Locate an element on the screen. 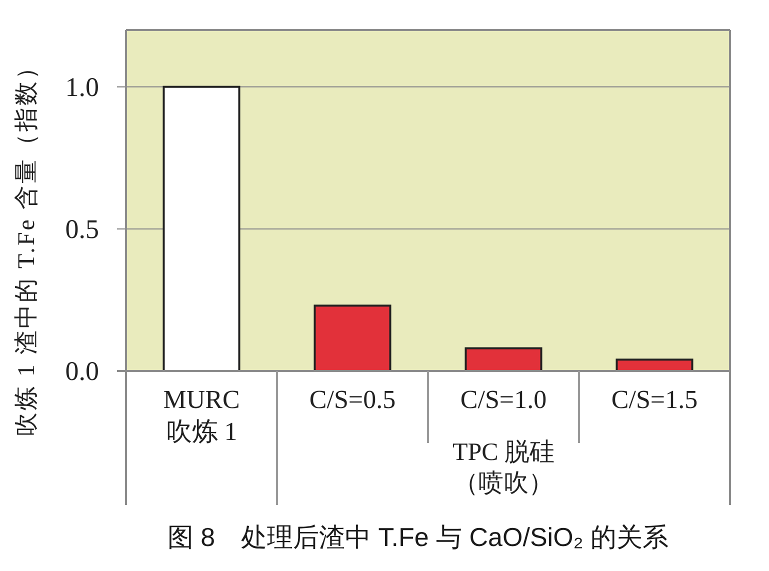  x-tick-label: C/S=0.5 is located at coordinates (352, 399).